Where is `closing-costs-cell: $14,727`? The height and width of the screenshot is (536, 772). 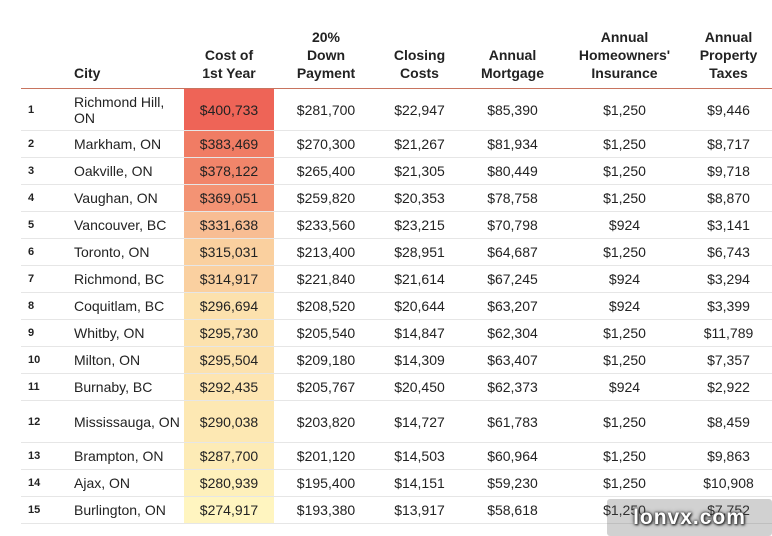 closing-costs-cell: $14,727 is located at coordinates (419, 421).